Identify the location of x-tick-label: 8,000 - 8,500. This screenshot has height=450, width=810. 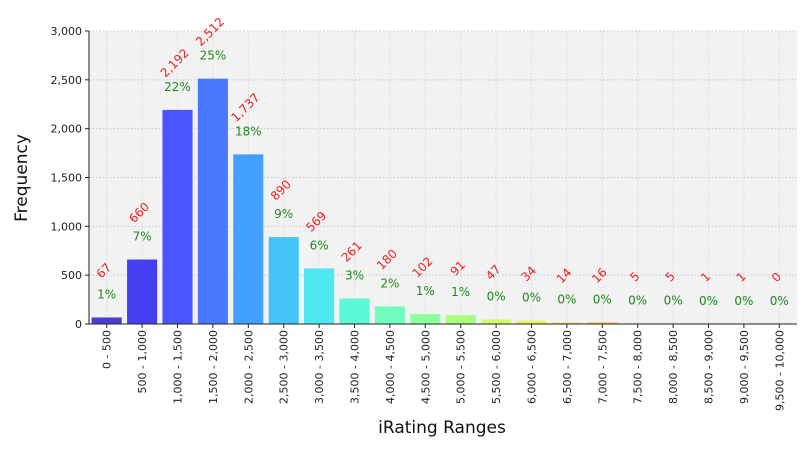
(673, 367).